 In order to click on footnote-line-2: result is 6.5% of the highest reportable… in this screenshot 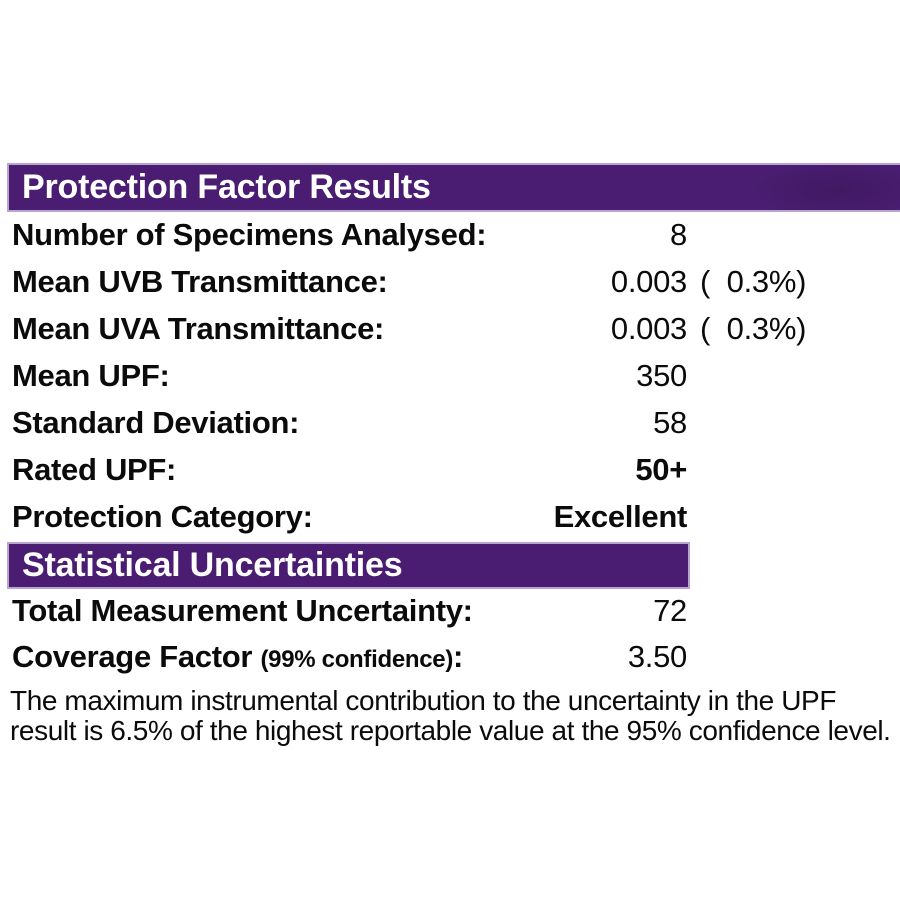, I will do `click(450, 730)`.